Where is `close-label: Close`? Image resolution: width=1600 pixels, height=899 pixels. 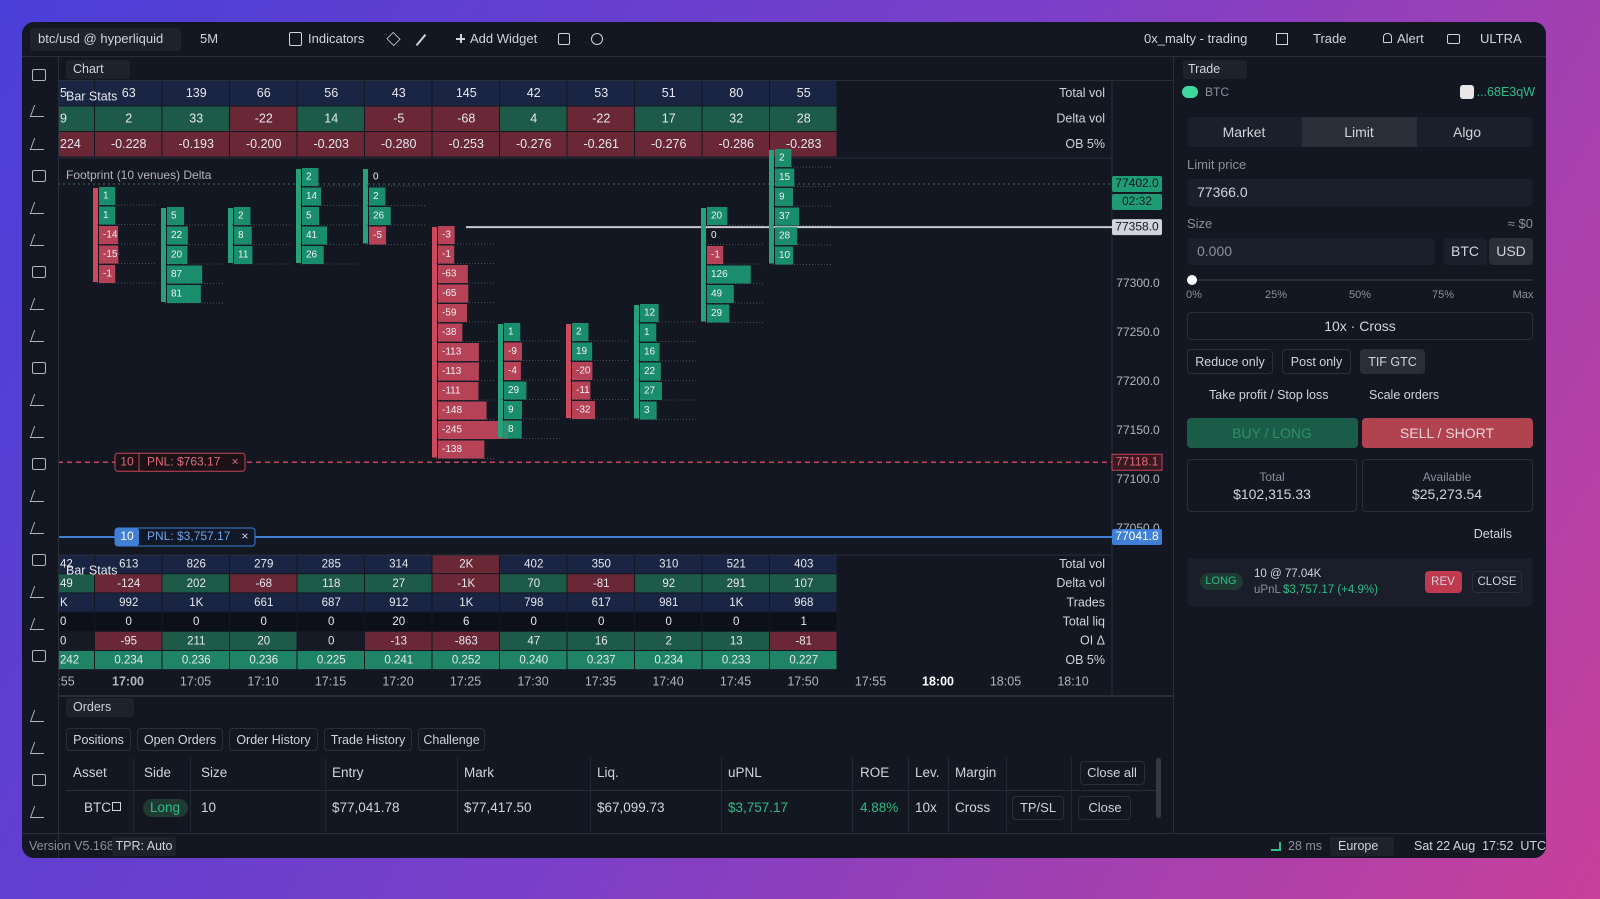
close-label: Close is located at coordinates (1105, 807).